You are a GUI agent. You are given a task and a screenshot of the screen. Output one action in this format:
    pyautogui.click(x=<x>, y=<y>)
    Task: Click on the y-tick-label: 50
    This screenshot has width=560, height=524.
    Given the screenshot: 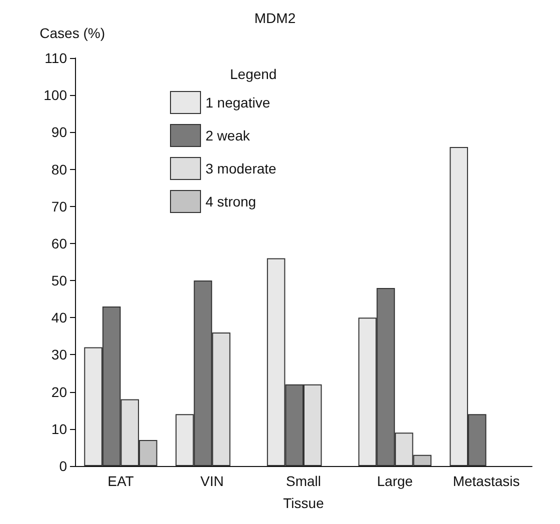 What is the action you would take?
    pyautogui.click(x=59, y=280)
    